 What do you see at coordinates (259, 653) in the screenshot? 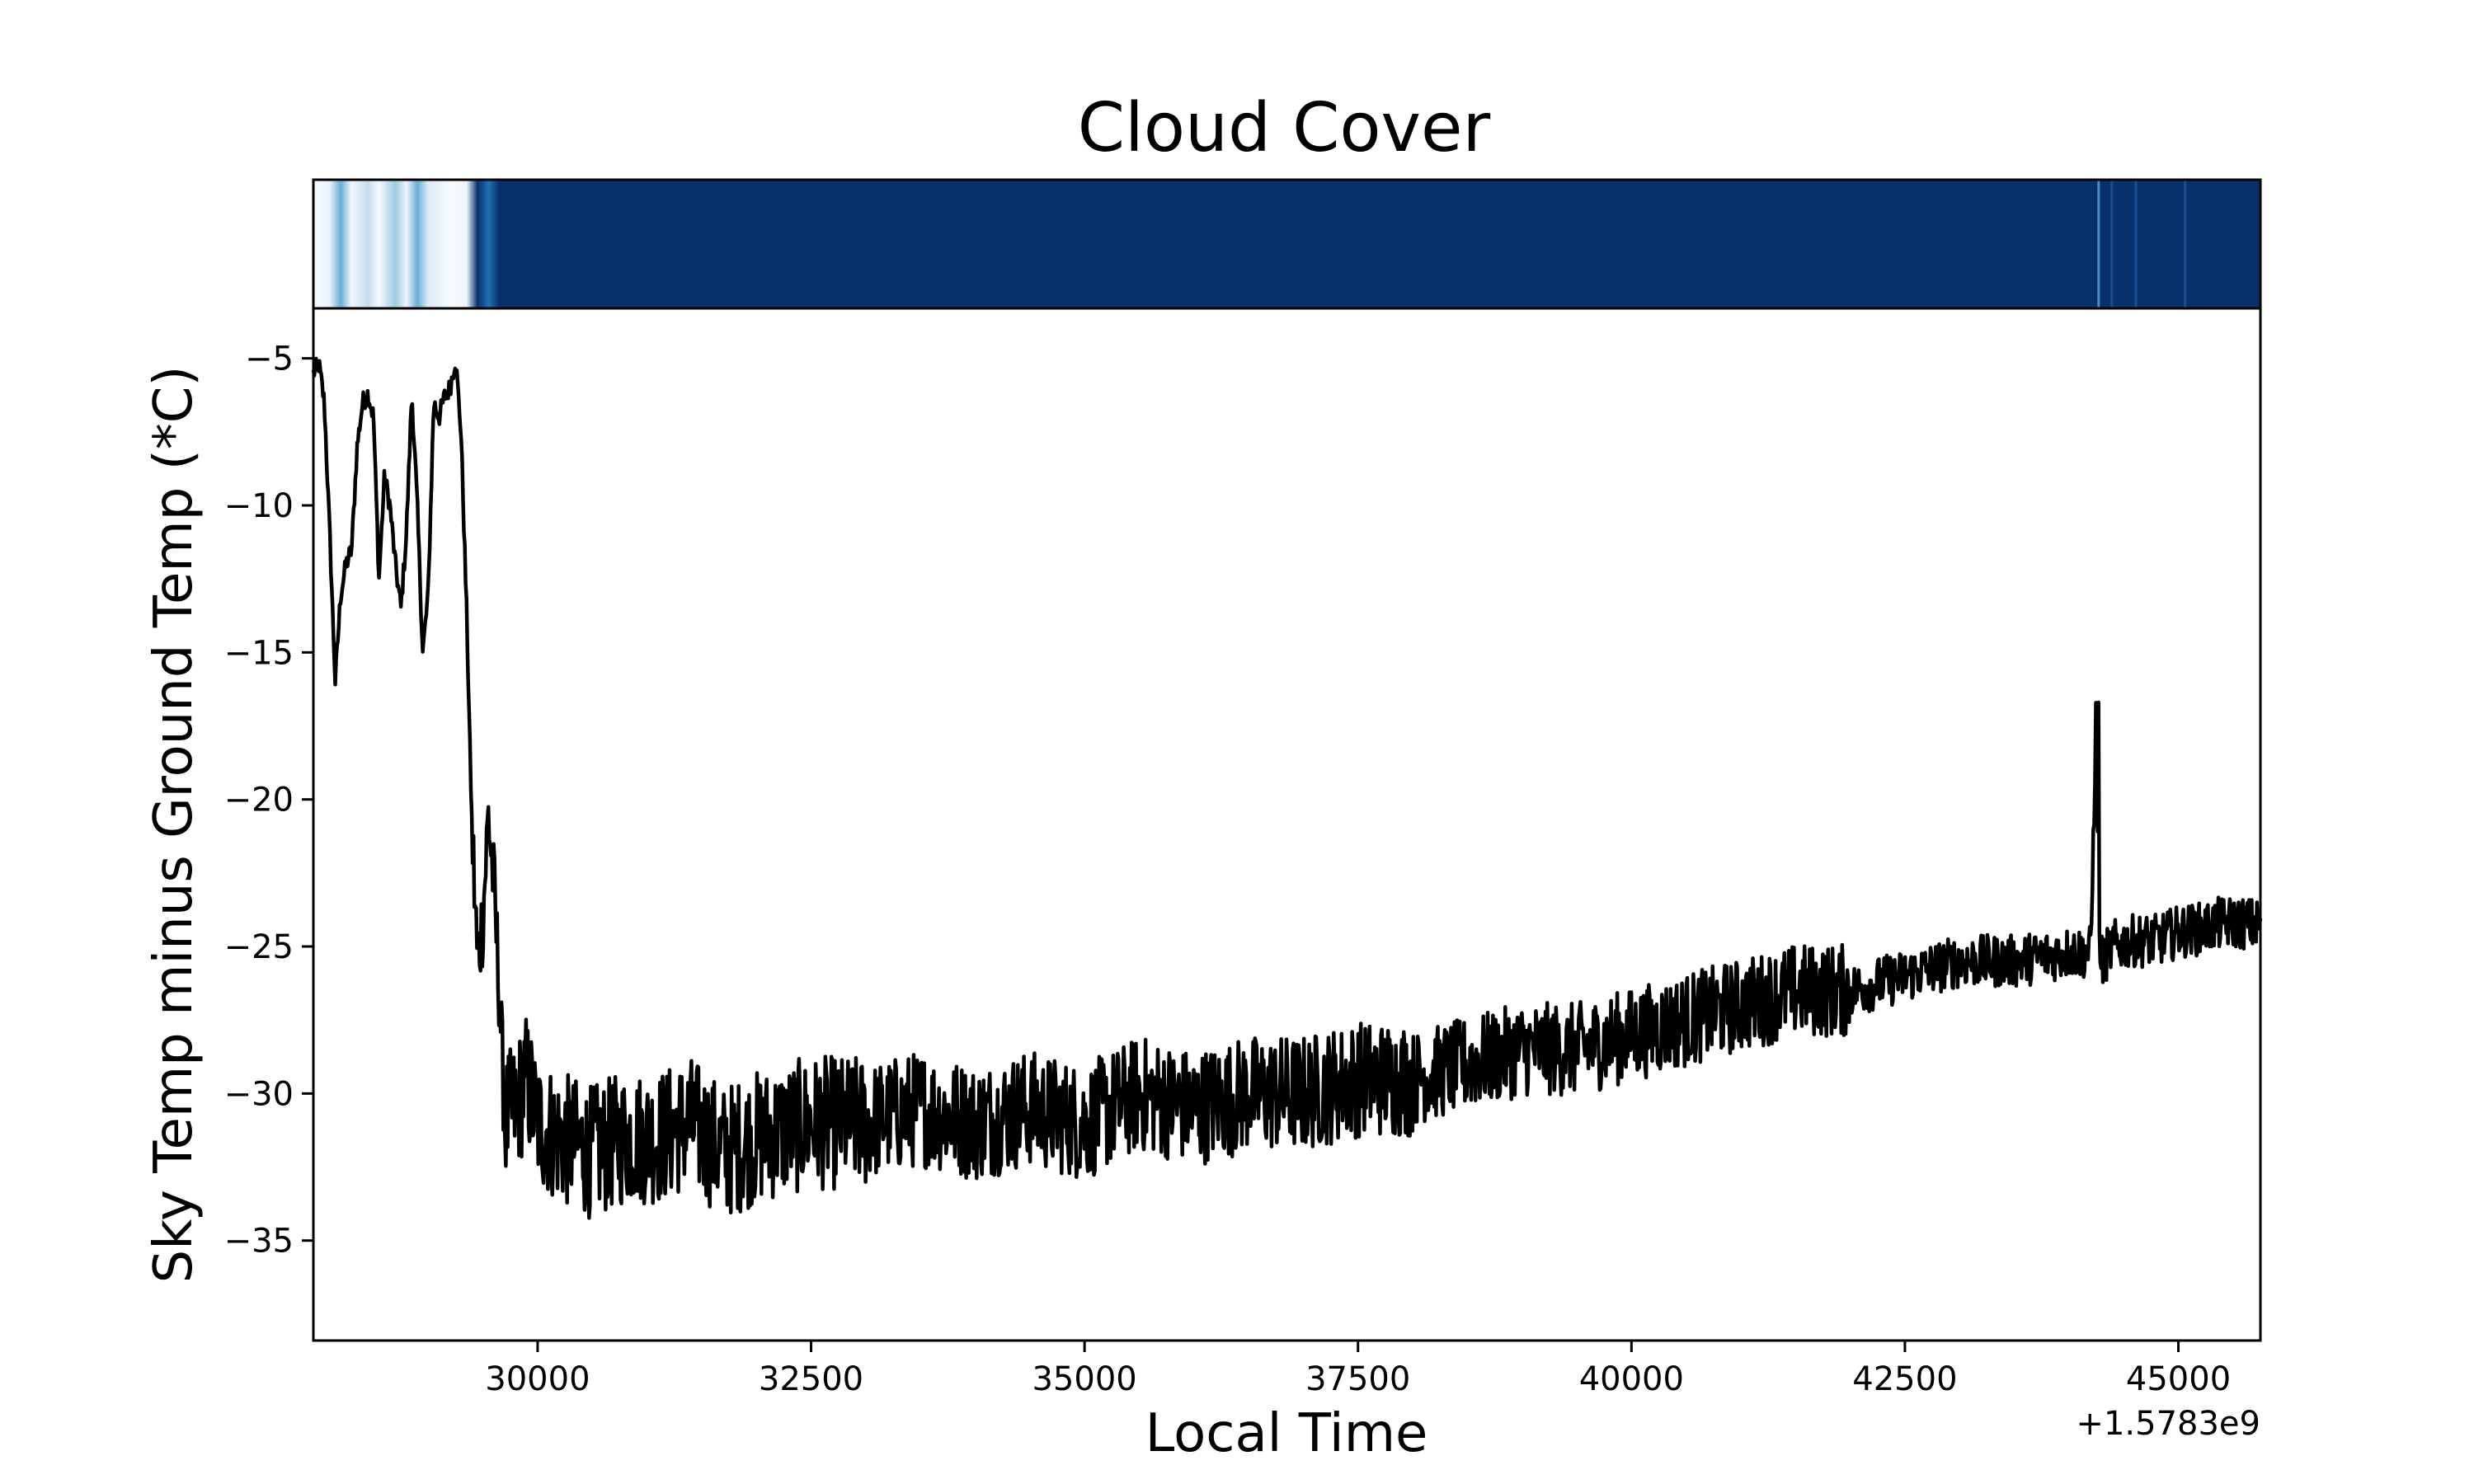
I see `y-tick-label: −15` at bounding box center [259, 653].